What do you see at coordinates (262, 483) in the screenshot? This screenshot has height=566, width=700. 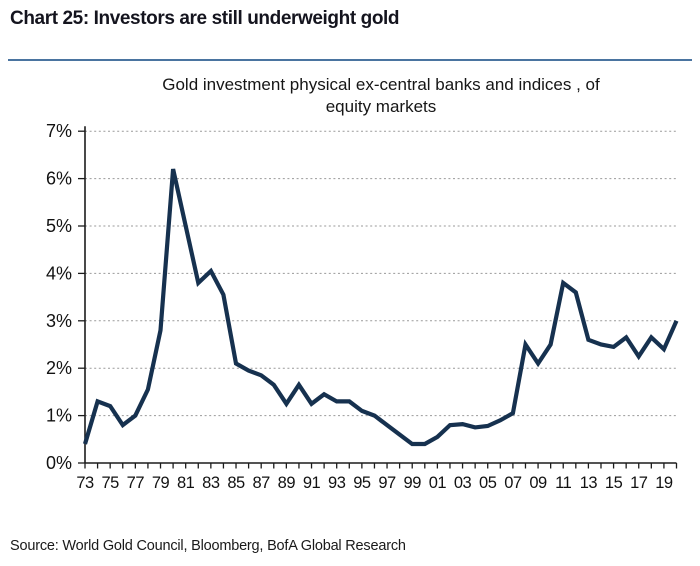 I see `x-tick-label: 87` at bounding box center [262, 483].